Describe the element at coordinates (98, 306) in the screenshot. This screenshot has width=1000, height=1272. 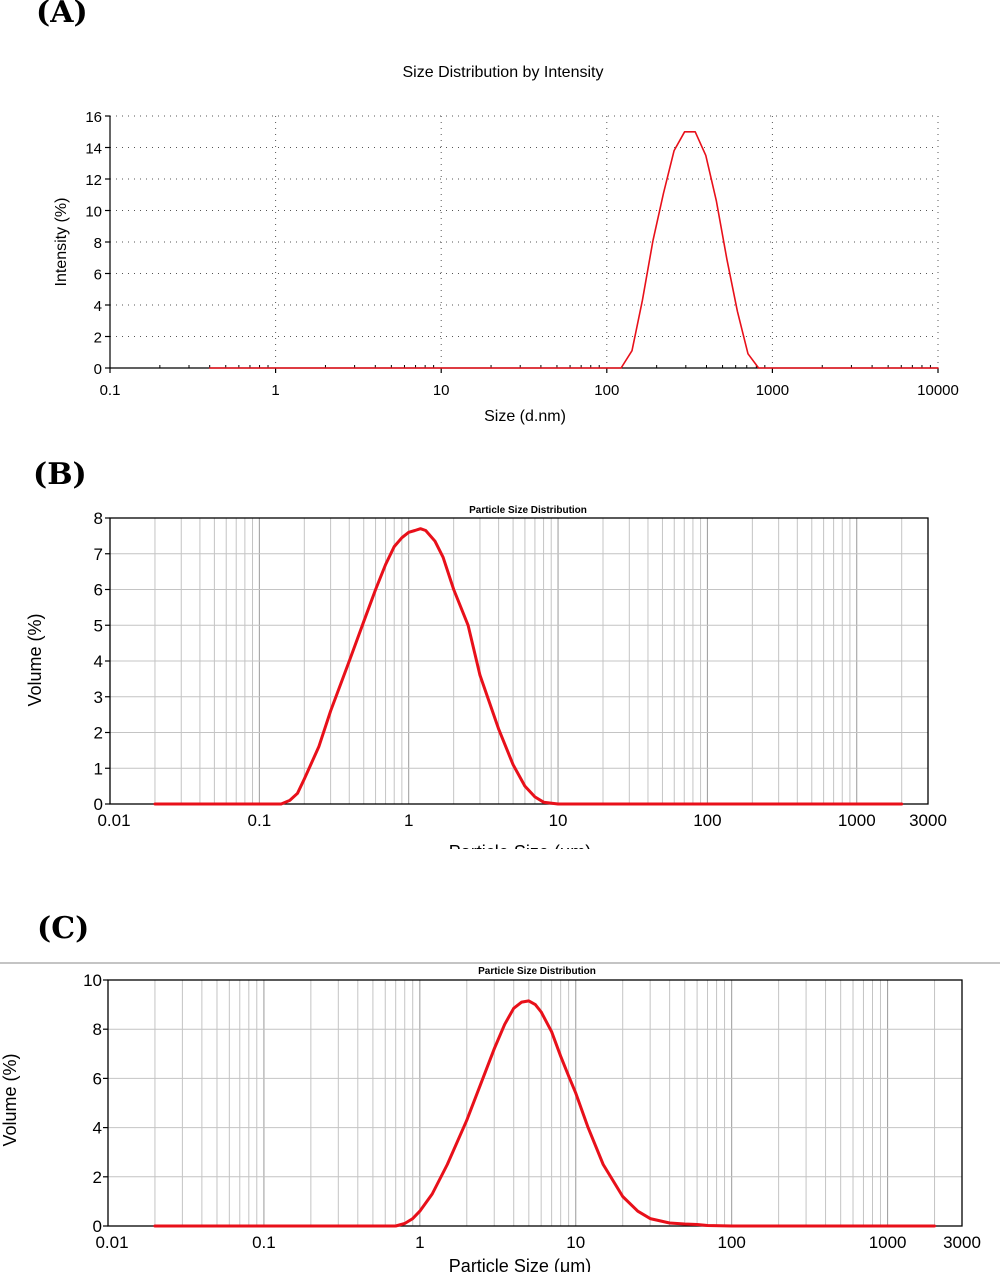
I see `chart-a-y-tick-label: 4` at that location.